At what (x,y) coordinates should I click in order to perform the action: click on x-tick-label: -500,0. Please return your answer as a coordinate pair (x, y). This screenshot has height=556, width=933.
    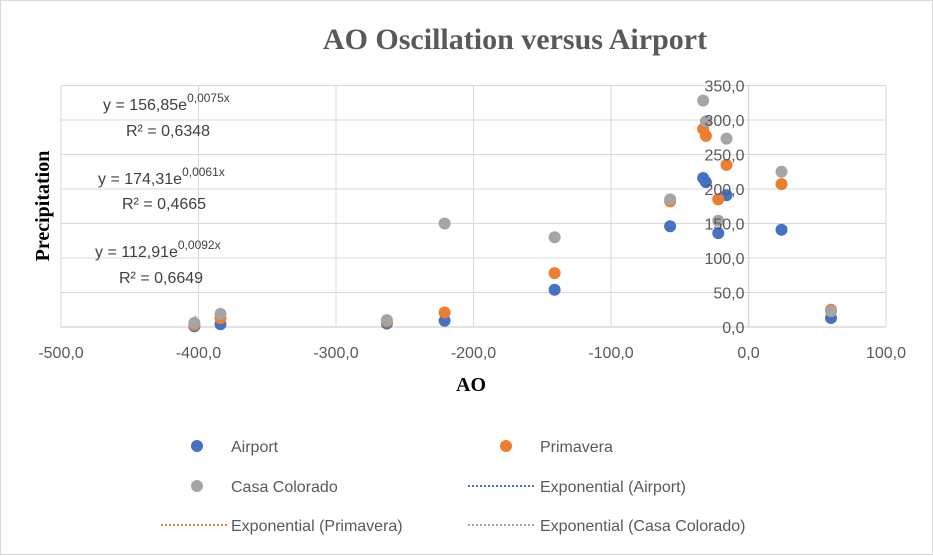
    Looking at the image, I should click on (60, 353).